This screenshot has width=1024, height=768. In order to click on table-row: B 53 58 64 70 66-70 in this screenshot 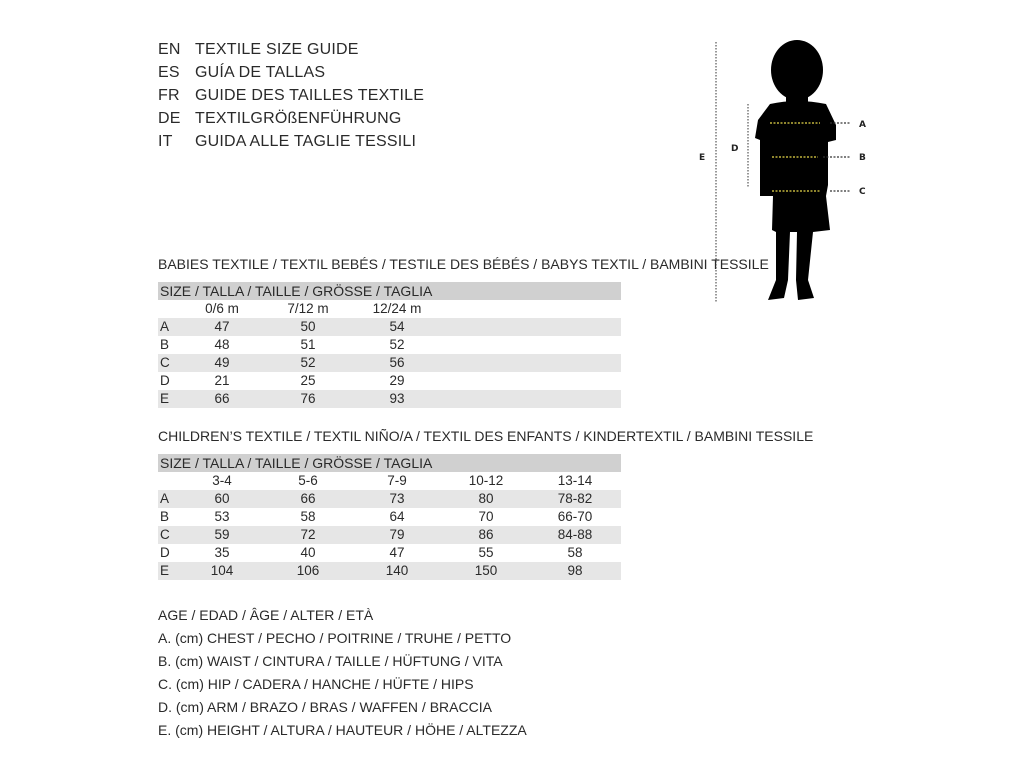, I will do `click(389, 517)`.